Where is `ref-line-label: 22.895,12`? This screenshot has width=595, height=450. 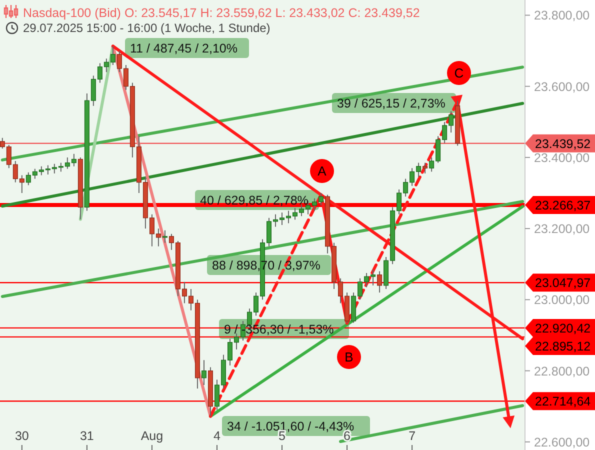 ref-line-label: 22.895,12 is located at coordinates (563, 346).